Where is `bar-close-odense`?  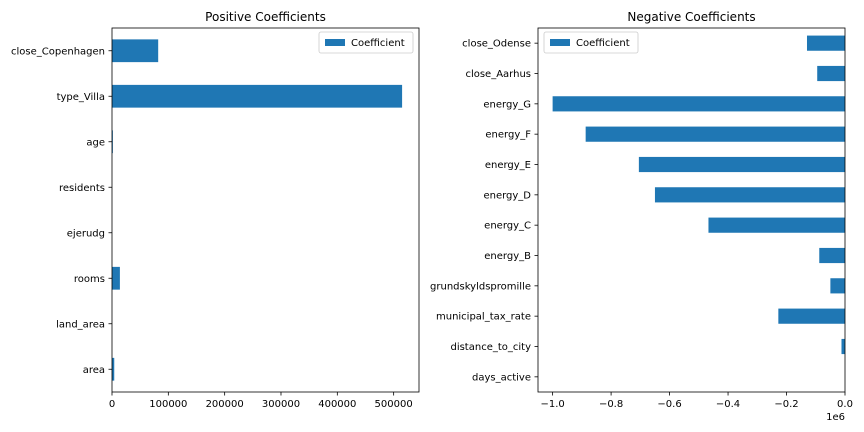
bar-close-odense is located at coordinates (825, 43).